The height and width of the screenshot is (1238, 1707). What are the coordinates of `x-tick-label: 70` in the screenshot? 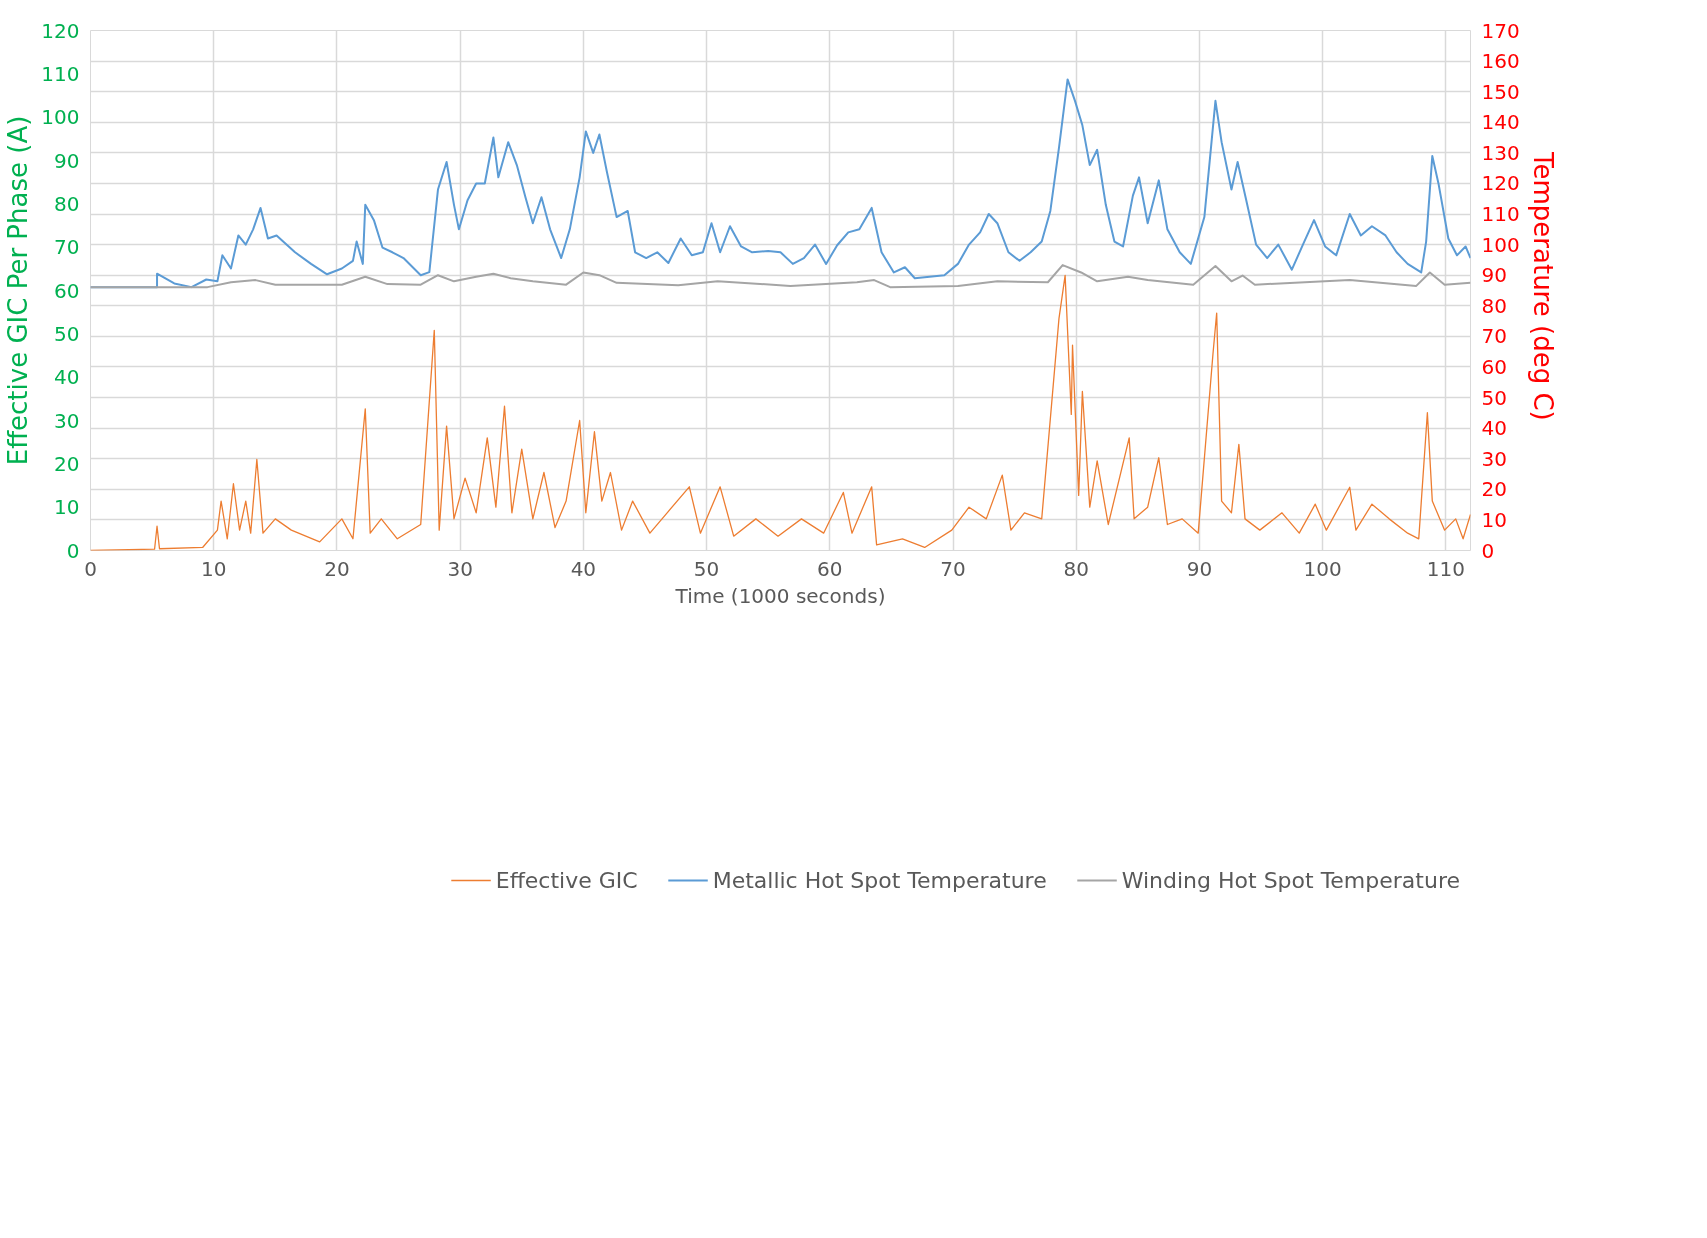 It's located at (953, 568).